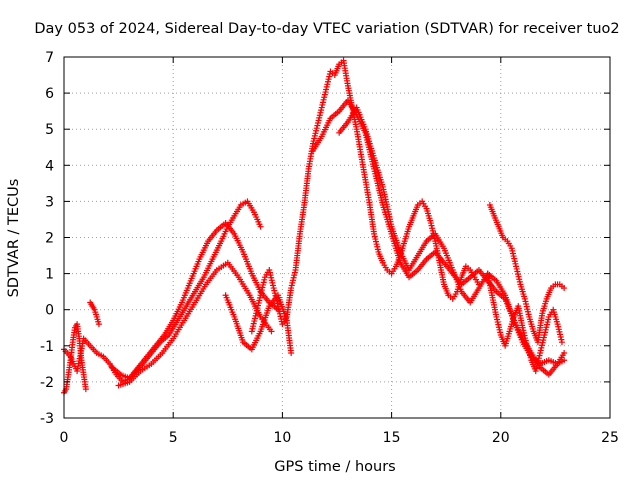 The width and height of the screenshot is (640, 480). I want to click on y-tick-label: 5, so click(49, 130).